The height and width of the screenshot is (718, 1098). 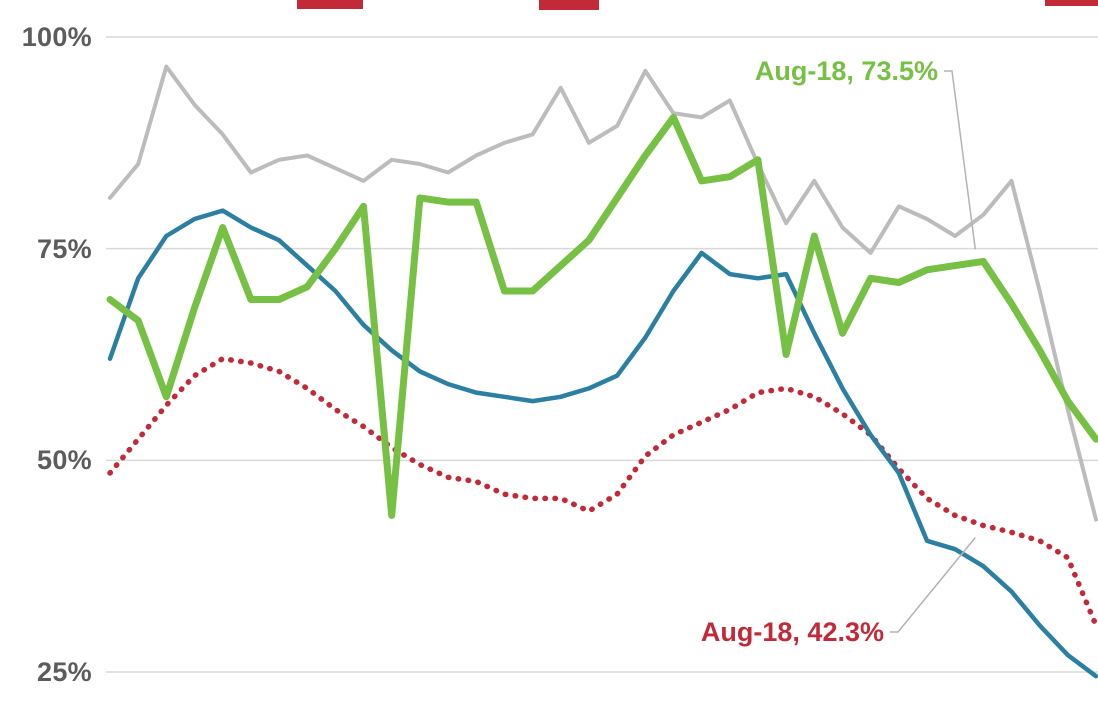 What do you see at coordinates (960, 160) in the screenshot?
I see `leader-line-green-callout` at bounding box center [960, 160].